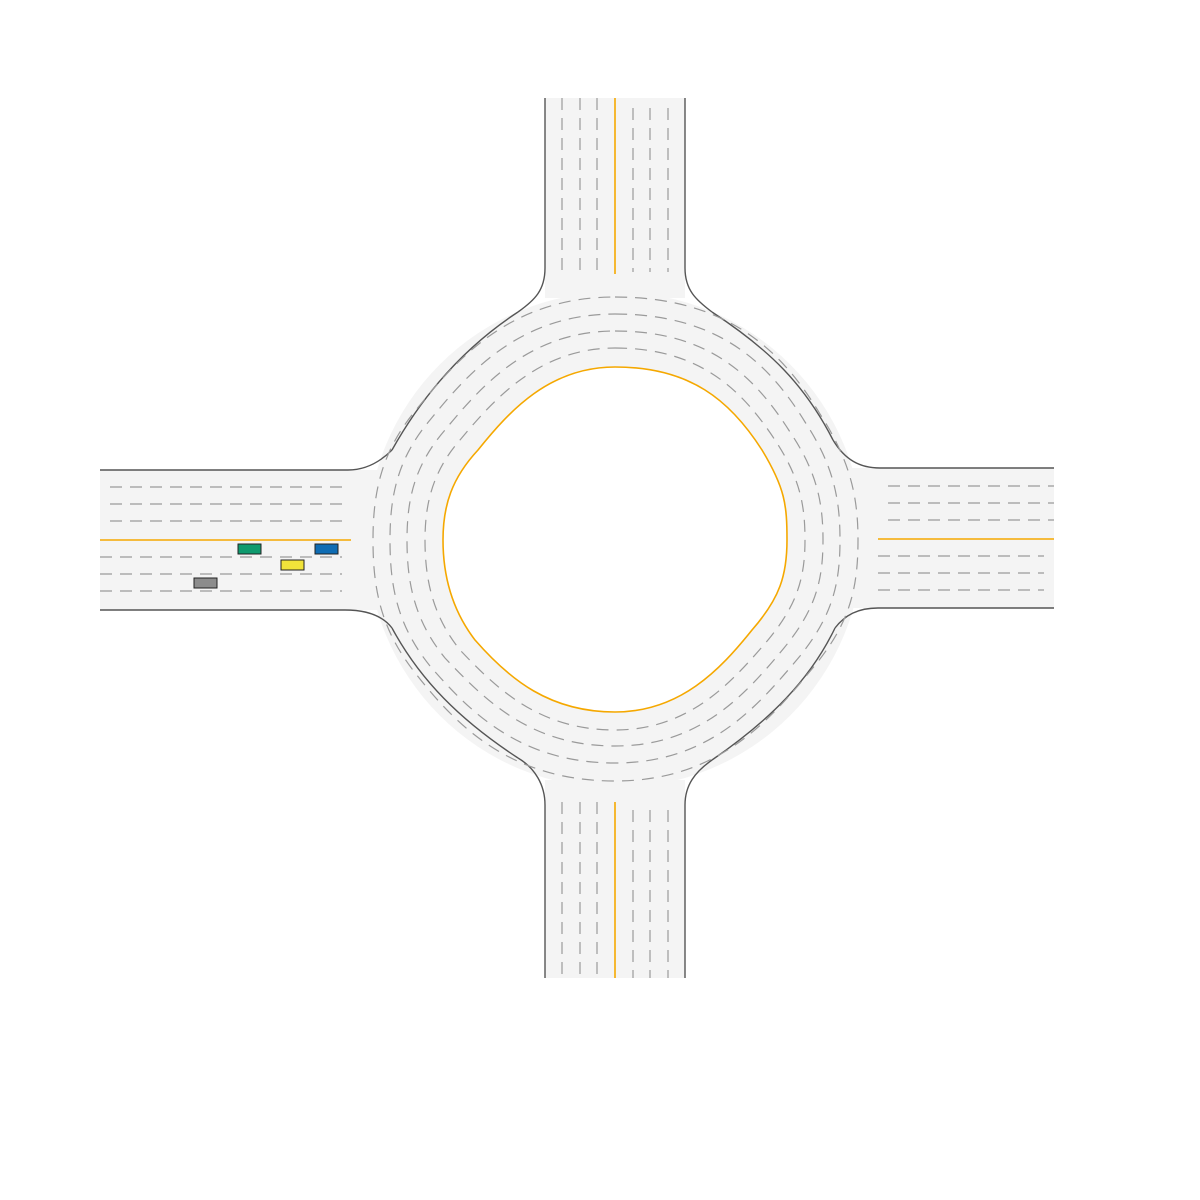 This screenshot has height=1200, width=1200. I want to click on vehicle-yellow, so click(292, 565).